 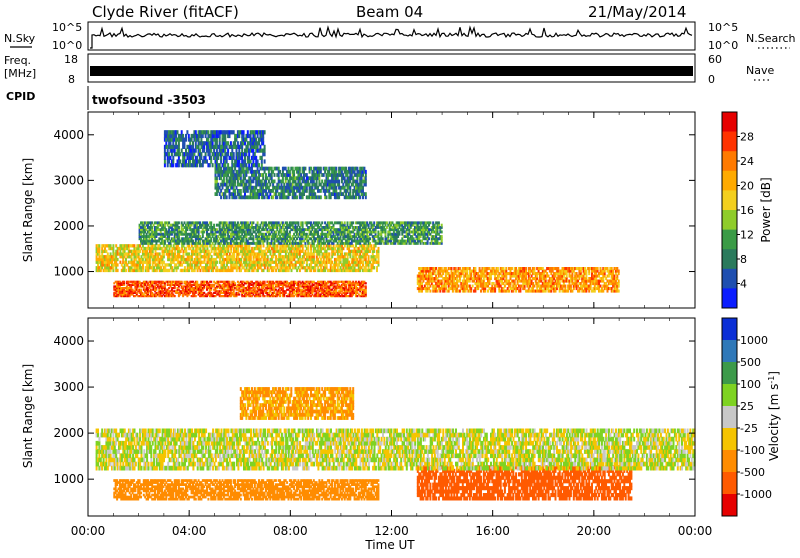 I want to click on nsky-trace, so click(x=391, y=37).